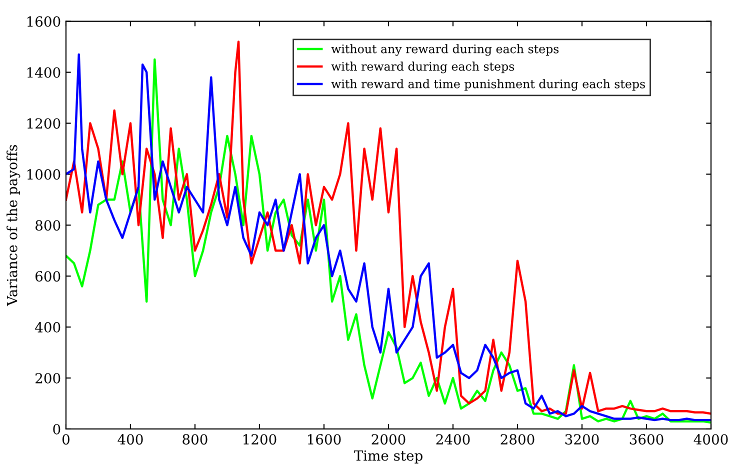 Image resolution: width=733 pixels, height=474 pixels. What do you see at coordinates (56, 429) in the screenshot?
I see `y-tick-label: 0` at bounding box center [56, 429].